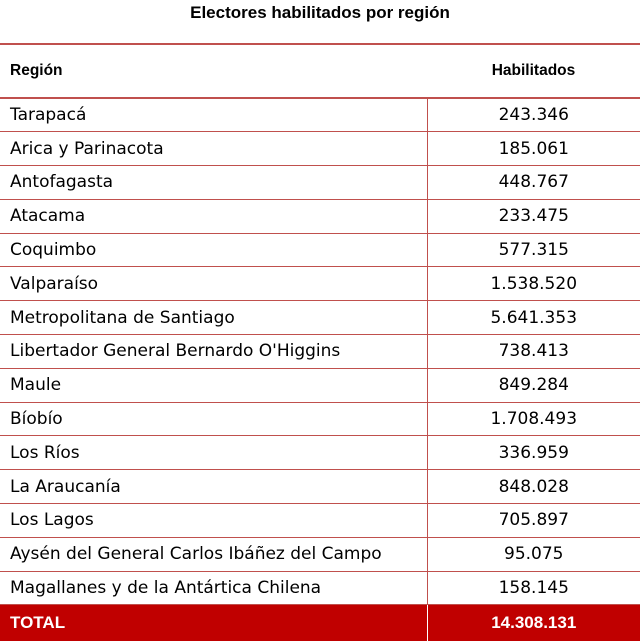  What do you see at coordinates (533, 453) in the screenshot?
I see `habilitados-cell: 336.959` at bounding box center [533, 453].